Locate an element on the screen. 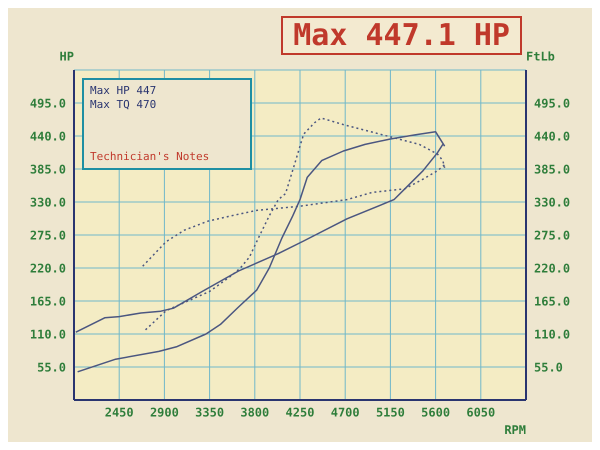 This screenshot has width=600, height=450. y-axis-title: HP is located at coordinates (67, 57).